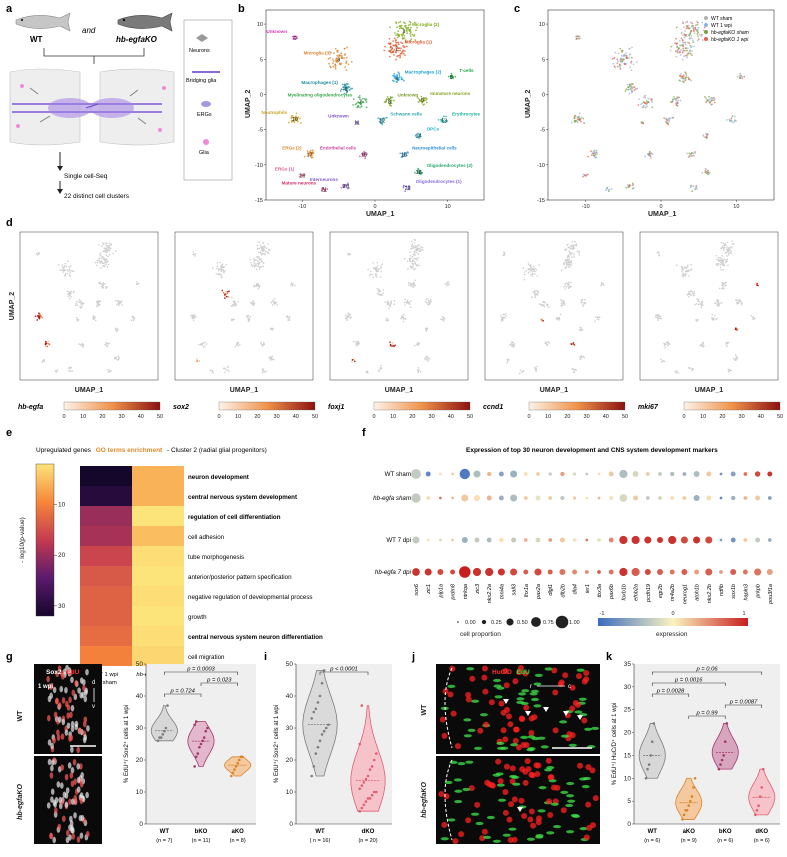 The height and width of the screenshot is (857, 787). Describe the element at coordinates (696, 498) in the screenshot. I see `f-dot-1-atoh1b` at that location.